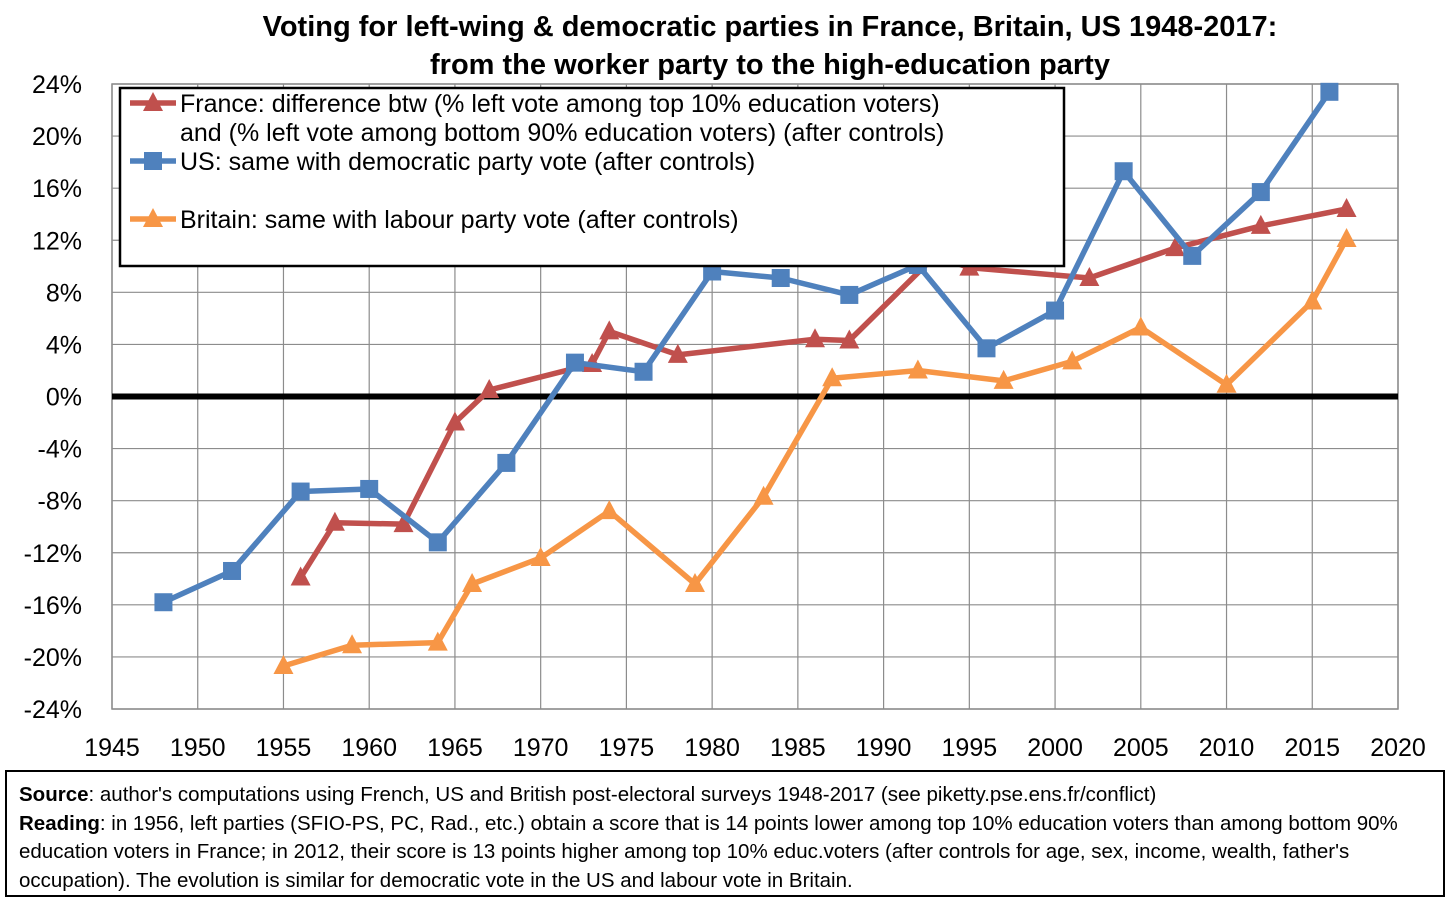 The image size is (1456, 905). Describe the element at coordinates (53, 658) in the screenshot. I see `y-tick-label: -20%` at that location.